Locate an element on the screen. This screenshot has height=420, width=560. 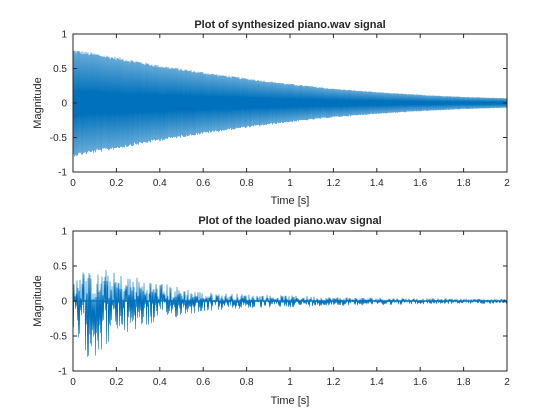
subplot-1-x-tick-label: 1.4 is located at coordinates (377, 183).